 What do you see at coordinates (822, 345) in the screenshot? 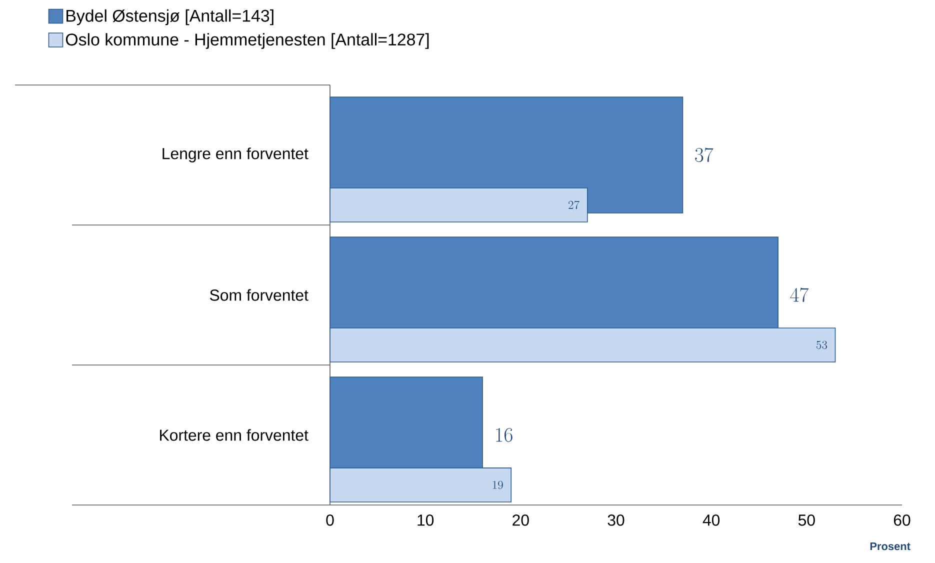
I see `data-label: 53` at bounding box center [822, 345].